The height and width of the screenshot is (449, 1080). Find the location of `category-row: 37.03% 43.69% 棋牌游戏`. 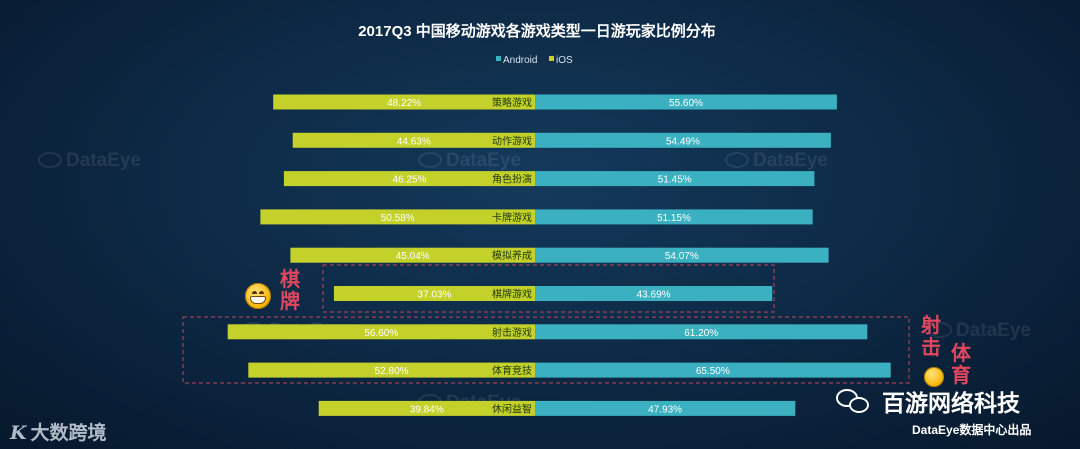

category-row: 37.03% 43.69% 棋牌游戏 is located at coordinates (553, 293).